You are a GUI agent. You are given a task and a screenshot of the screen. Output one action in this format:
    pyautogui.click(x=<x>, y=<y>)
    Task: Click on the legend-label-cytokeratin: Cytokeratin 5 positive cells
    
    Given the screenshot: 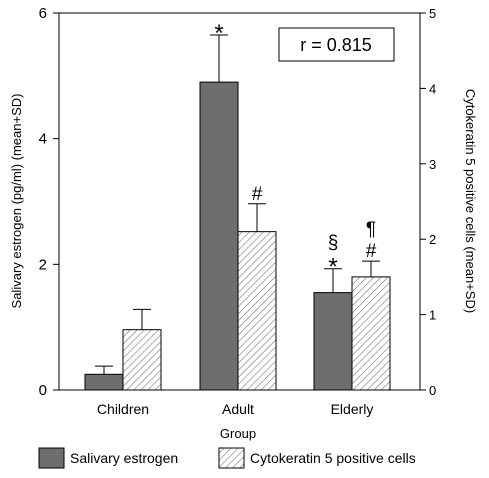 What is the action you would take?
    pyautogui.click(x=333, y=458)
    